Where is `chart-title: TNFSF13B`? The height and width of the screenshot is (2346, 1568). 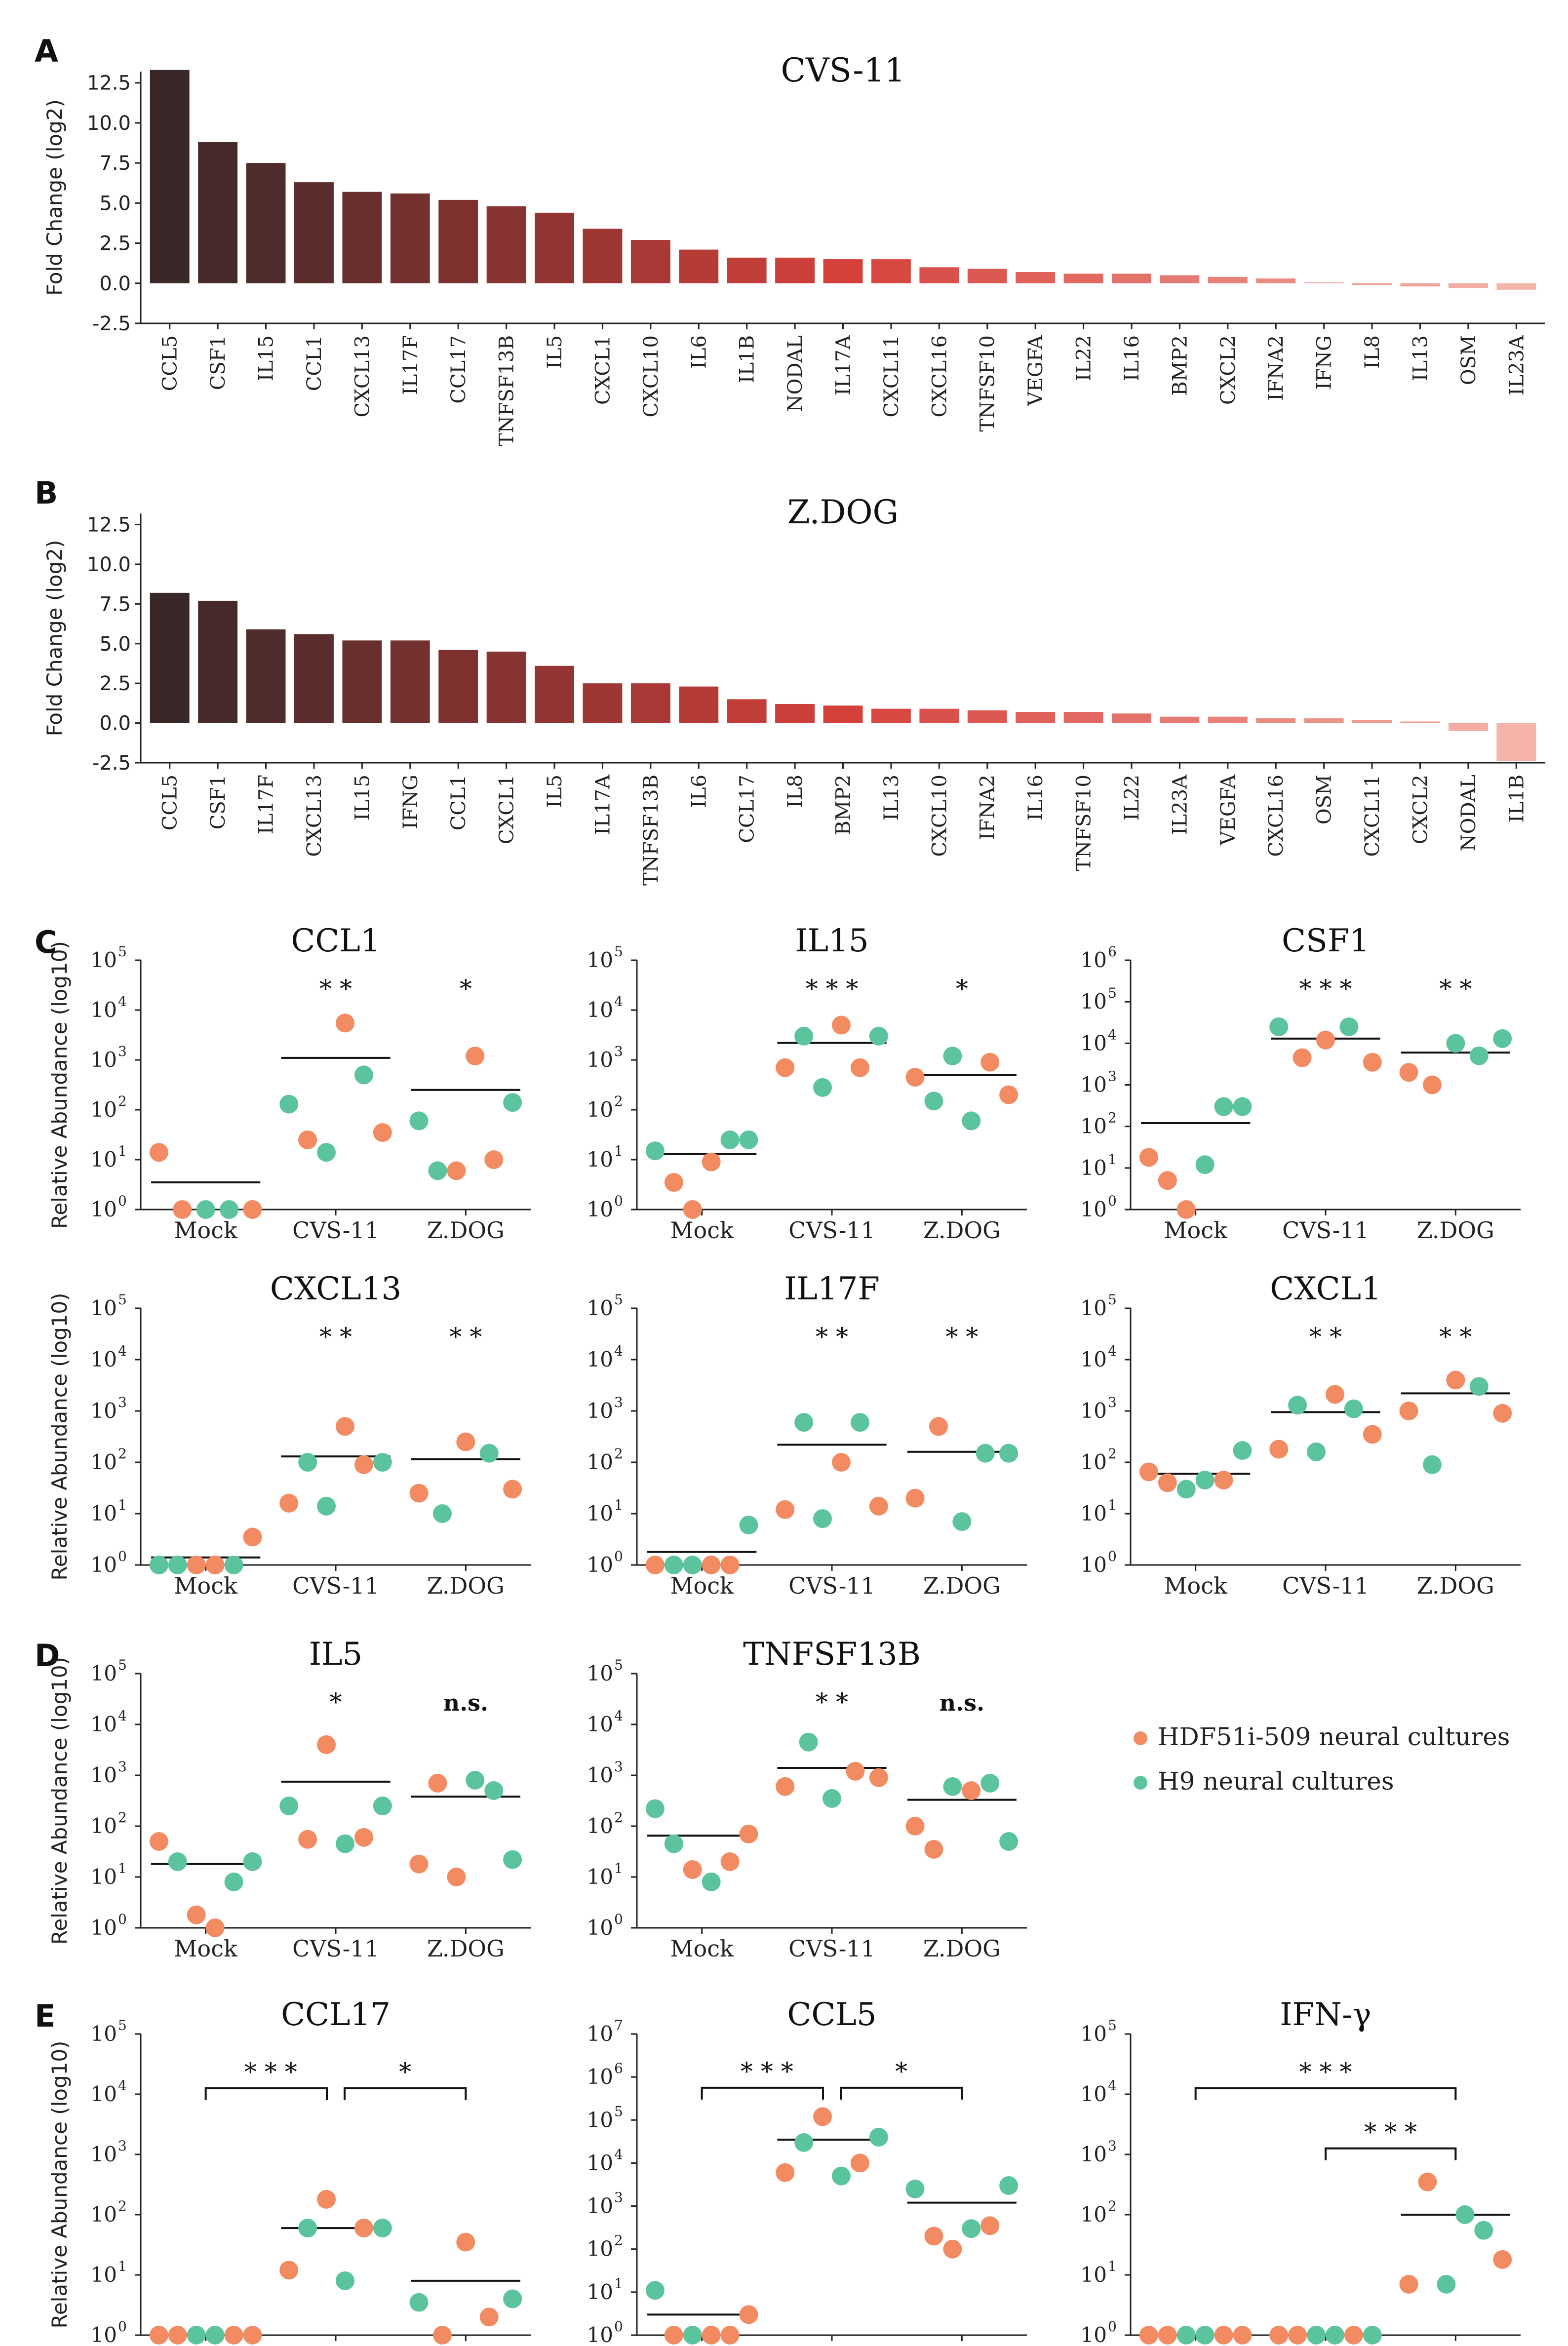
chart-title: TNFSF13B is located at coordinates (832, 1655).